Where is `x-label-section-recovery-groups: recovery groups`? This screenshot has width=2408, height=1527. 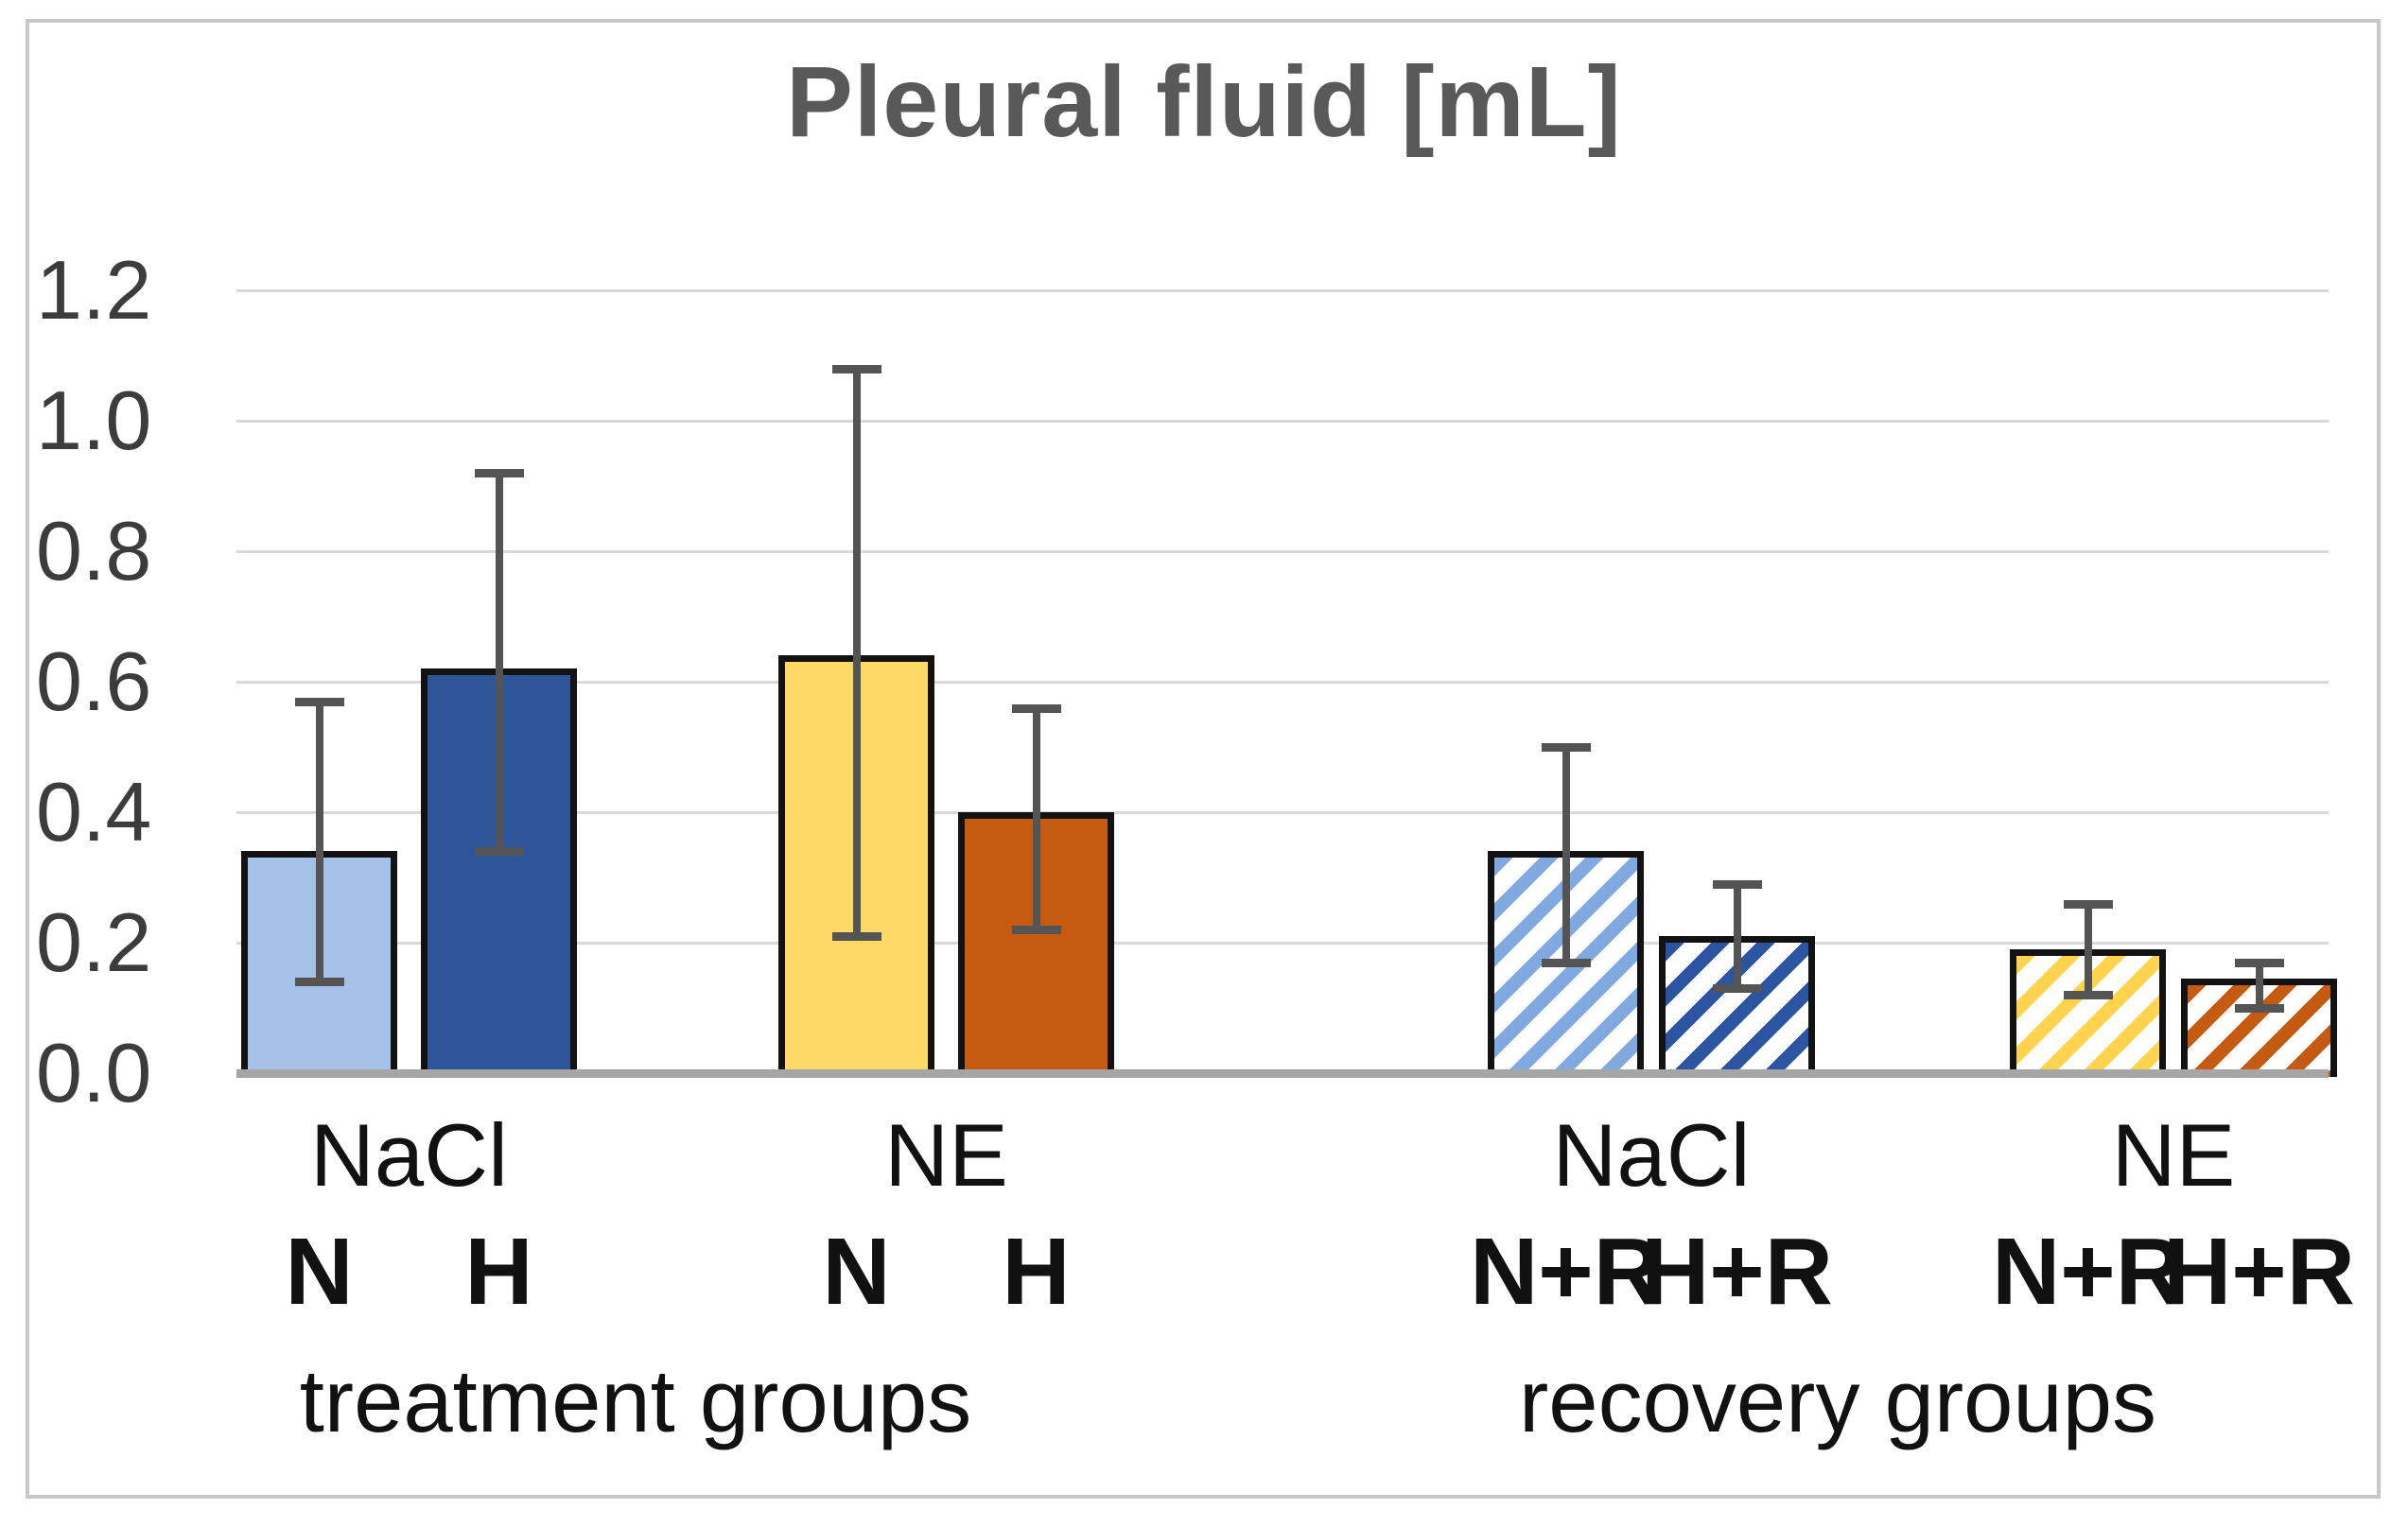
x-label-section-recovery-groups: recovery groups is located at coordinates (1837, 1400).